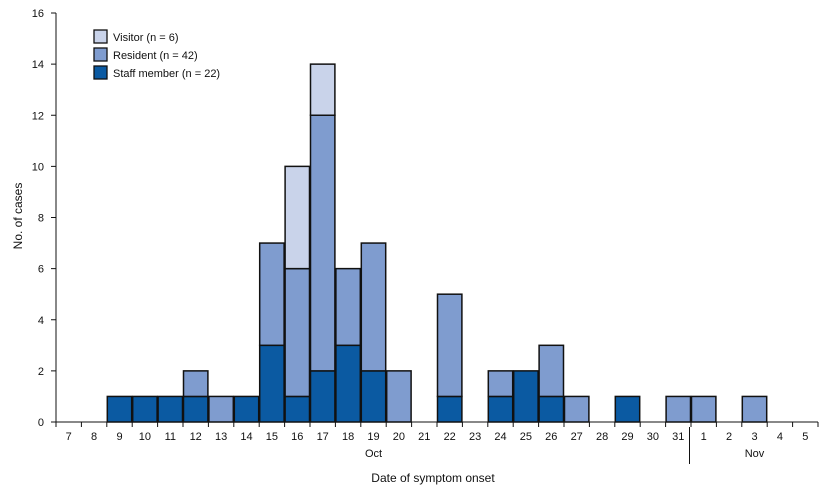  What do you see at coordinates (38, 65) in the screenshot?
I see `y-tick-label-14: 14` at bounding box center [38, 65].